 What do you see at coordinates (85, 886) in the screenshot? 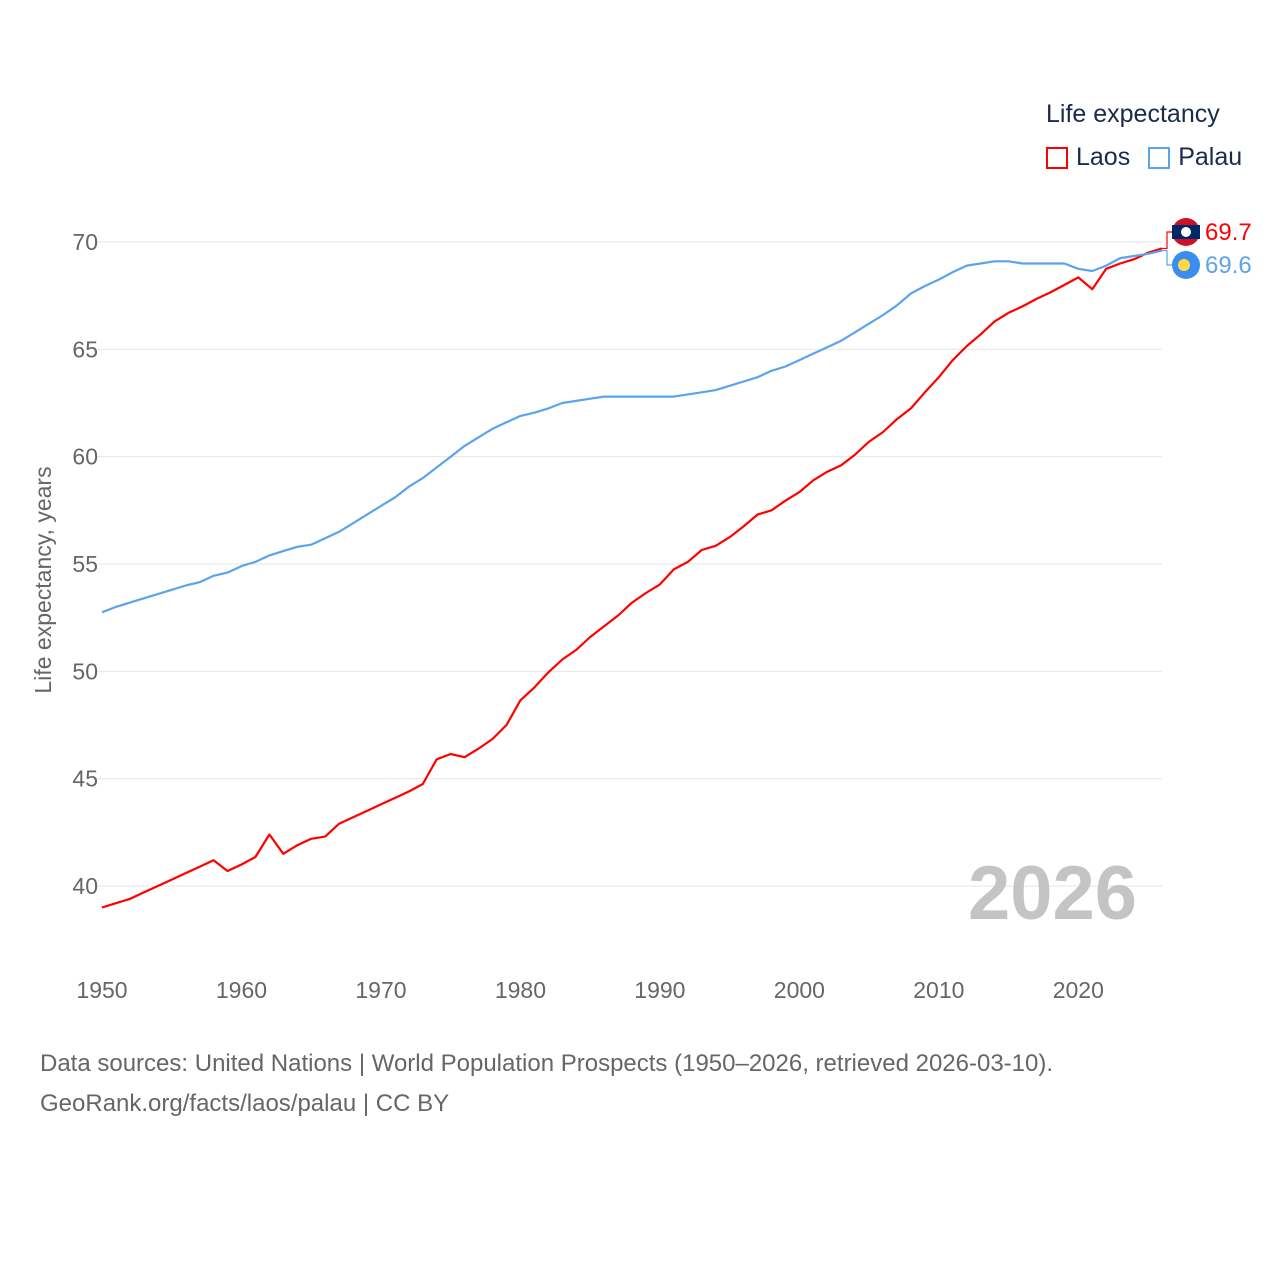
I see `y-tick-label: 40` at bounding box center [85, 886].